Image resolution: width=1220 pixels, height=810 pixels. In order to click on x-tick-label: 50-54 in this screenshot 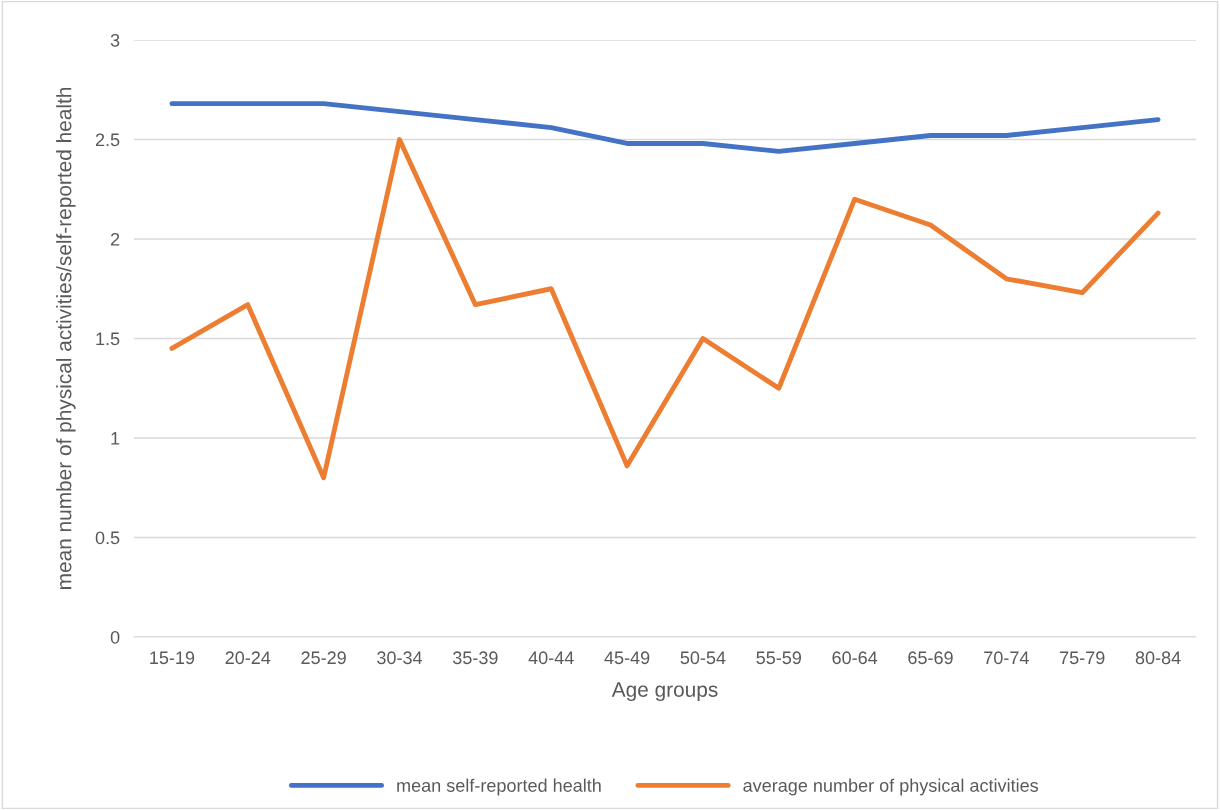, I will do `click(703, 658)`.